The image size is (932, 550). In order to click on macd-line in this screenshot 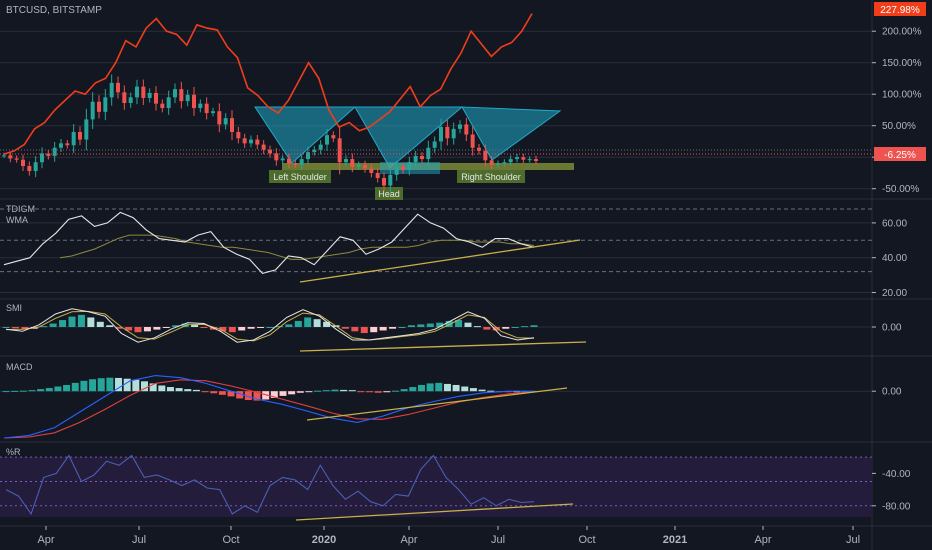, I will do `click(268, 407)`.